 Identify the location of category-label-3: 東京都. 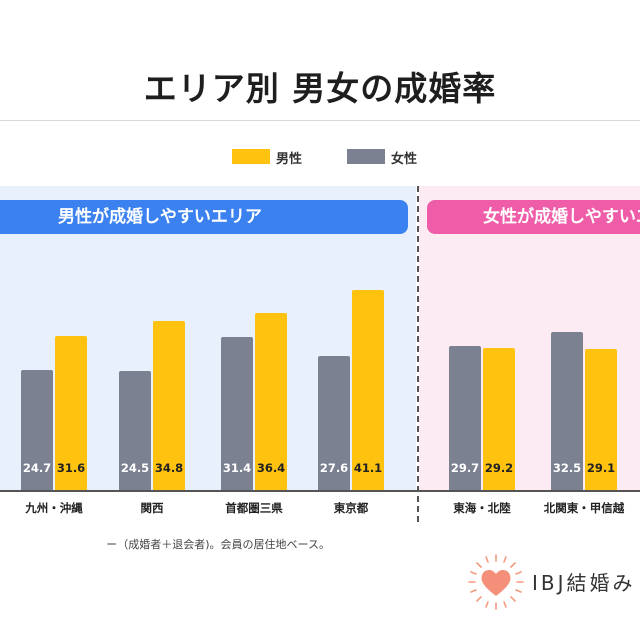
(351, 508).